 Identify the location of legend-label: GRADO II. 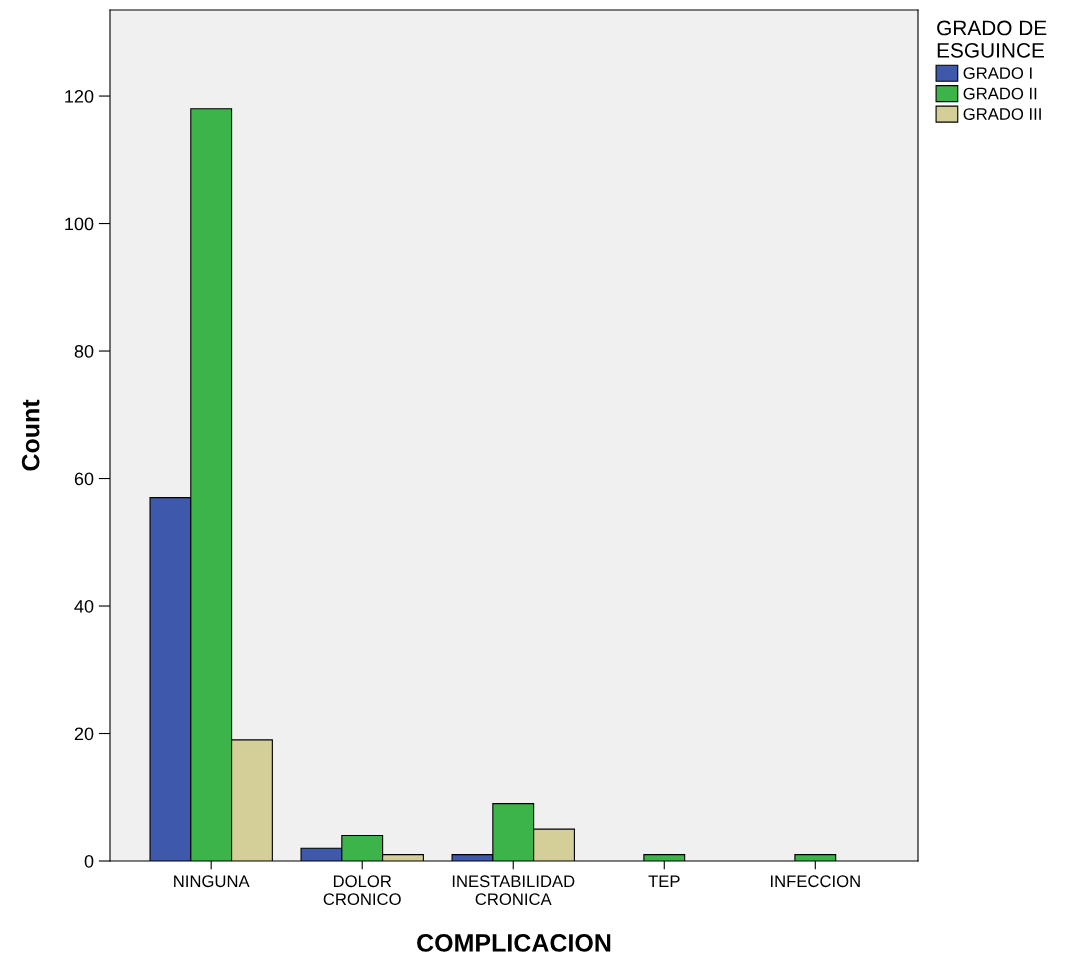
(1000, 93).